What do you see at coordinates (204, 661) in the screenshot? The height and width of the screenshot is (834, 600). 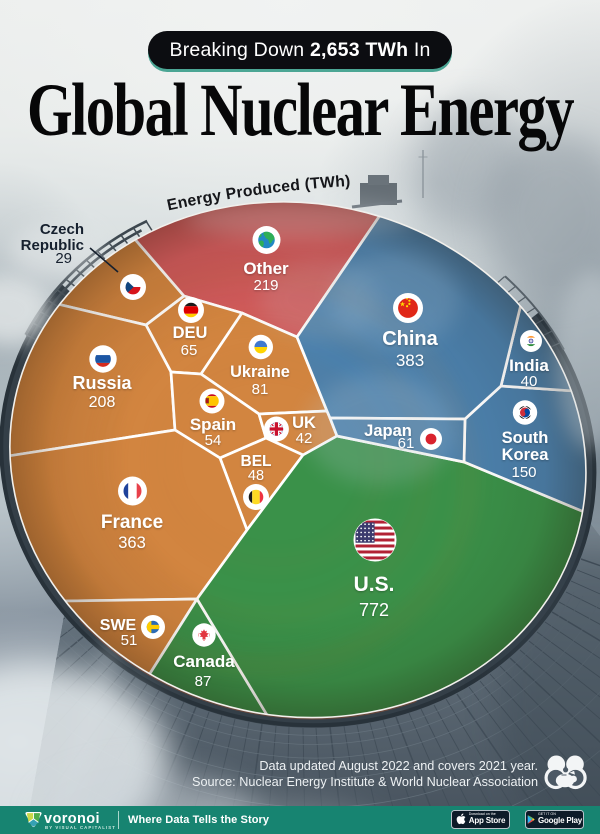 I see `svg-text: Canada` at bounding box center [204, 661].